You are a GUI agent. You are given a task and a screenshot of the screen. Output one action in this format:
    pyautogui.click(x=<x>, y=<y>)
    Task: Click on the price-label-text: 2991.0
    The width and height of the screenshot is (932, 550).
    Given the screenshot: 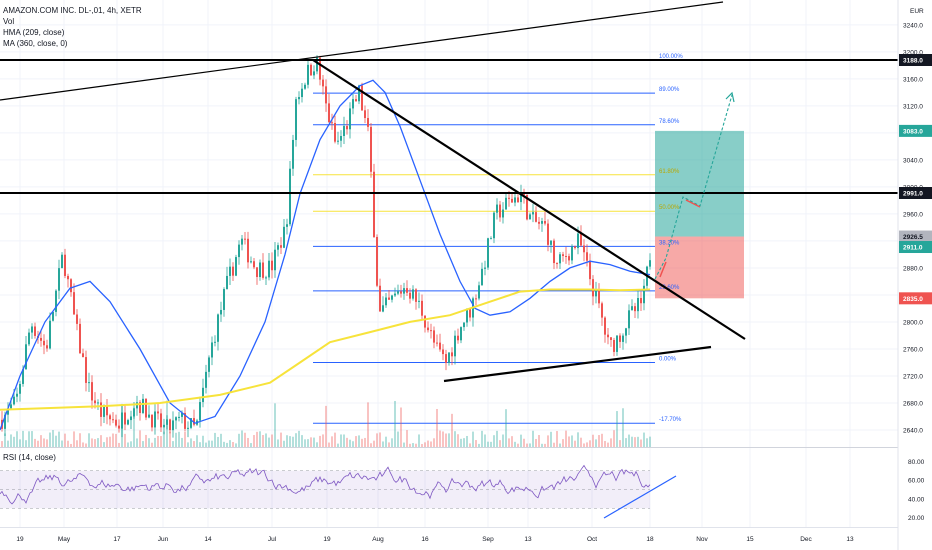 What is the action you would take?
    pyautogui.click(x=913, y=194)
    